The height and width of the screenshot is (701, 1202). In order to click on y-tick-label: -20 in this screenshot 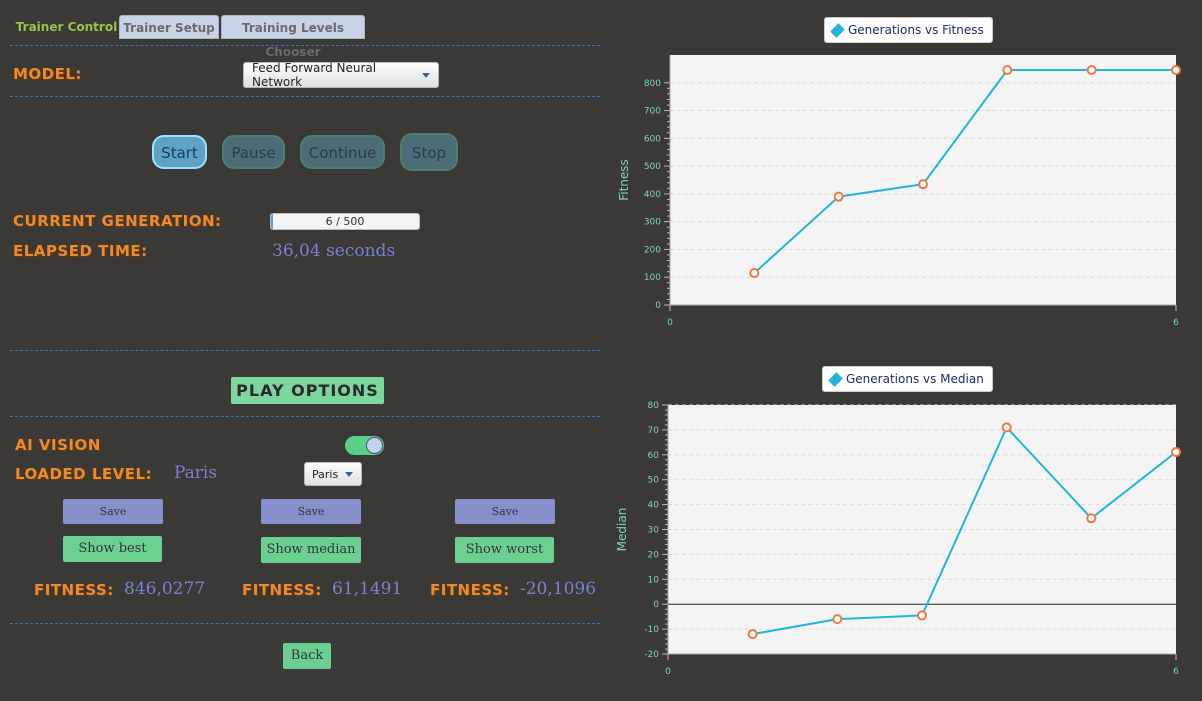, I will do `click(651, 655)`.